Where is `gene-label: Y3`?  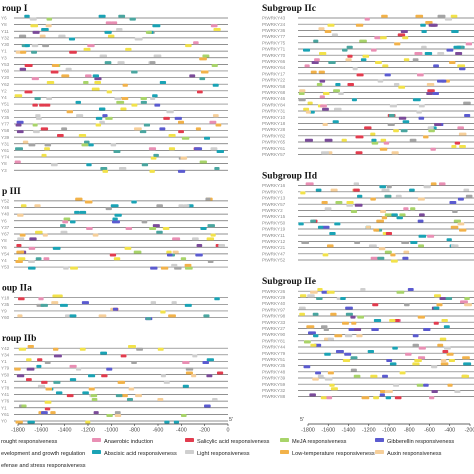 gene-label: Y3 is located at coordinates (4, 170).